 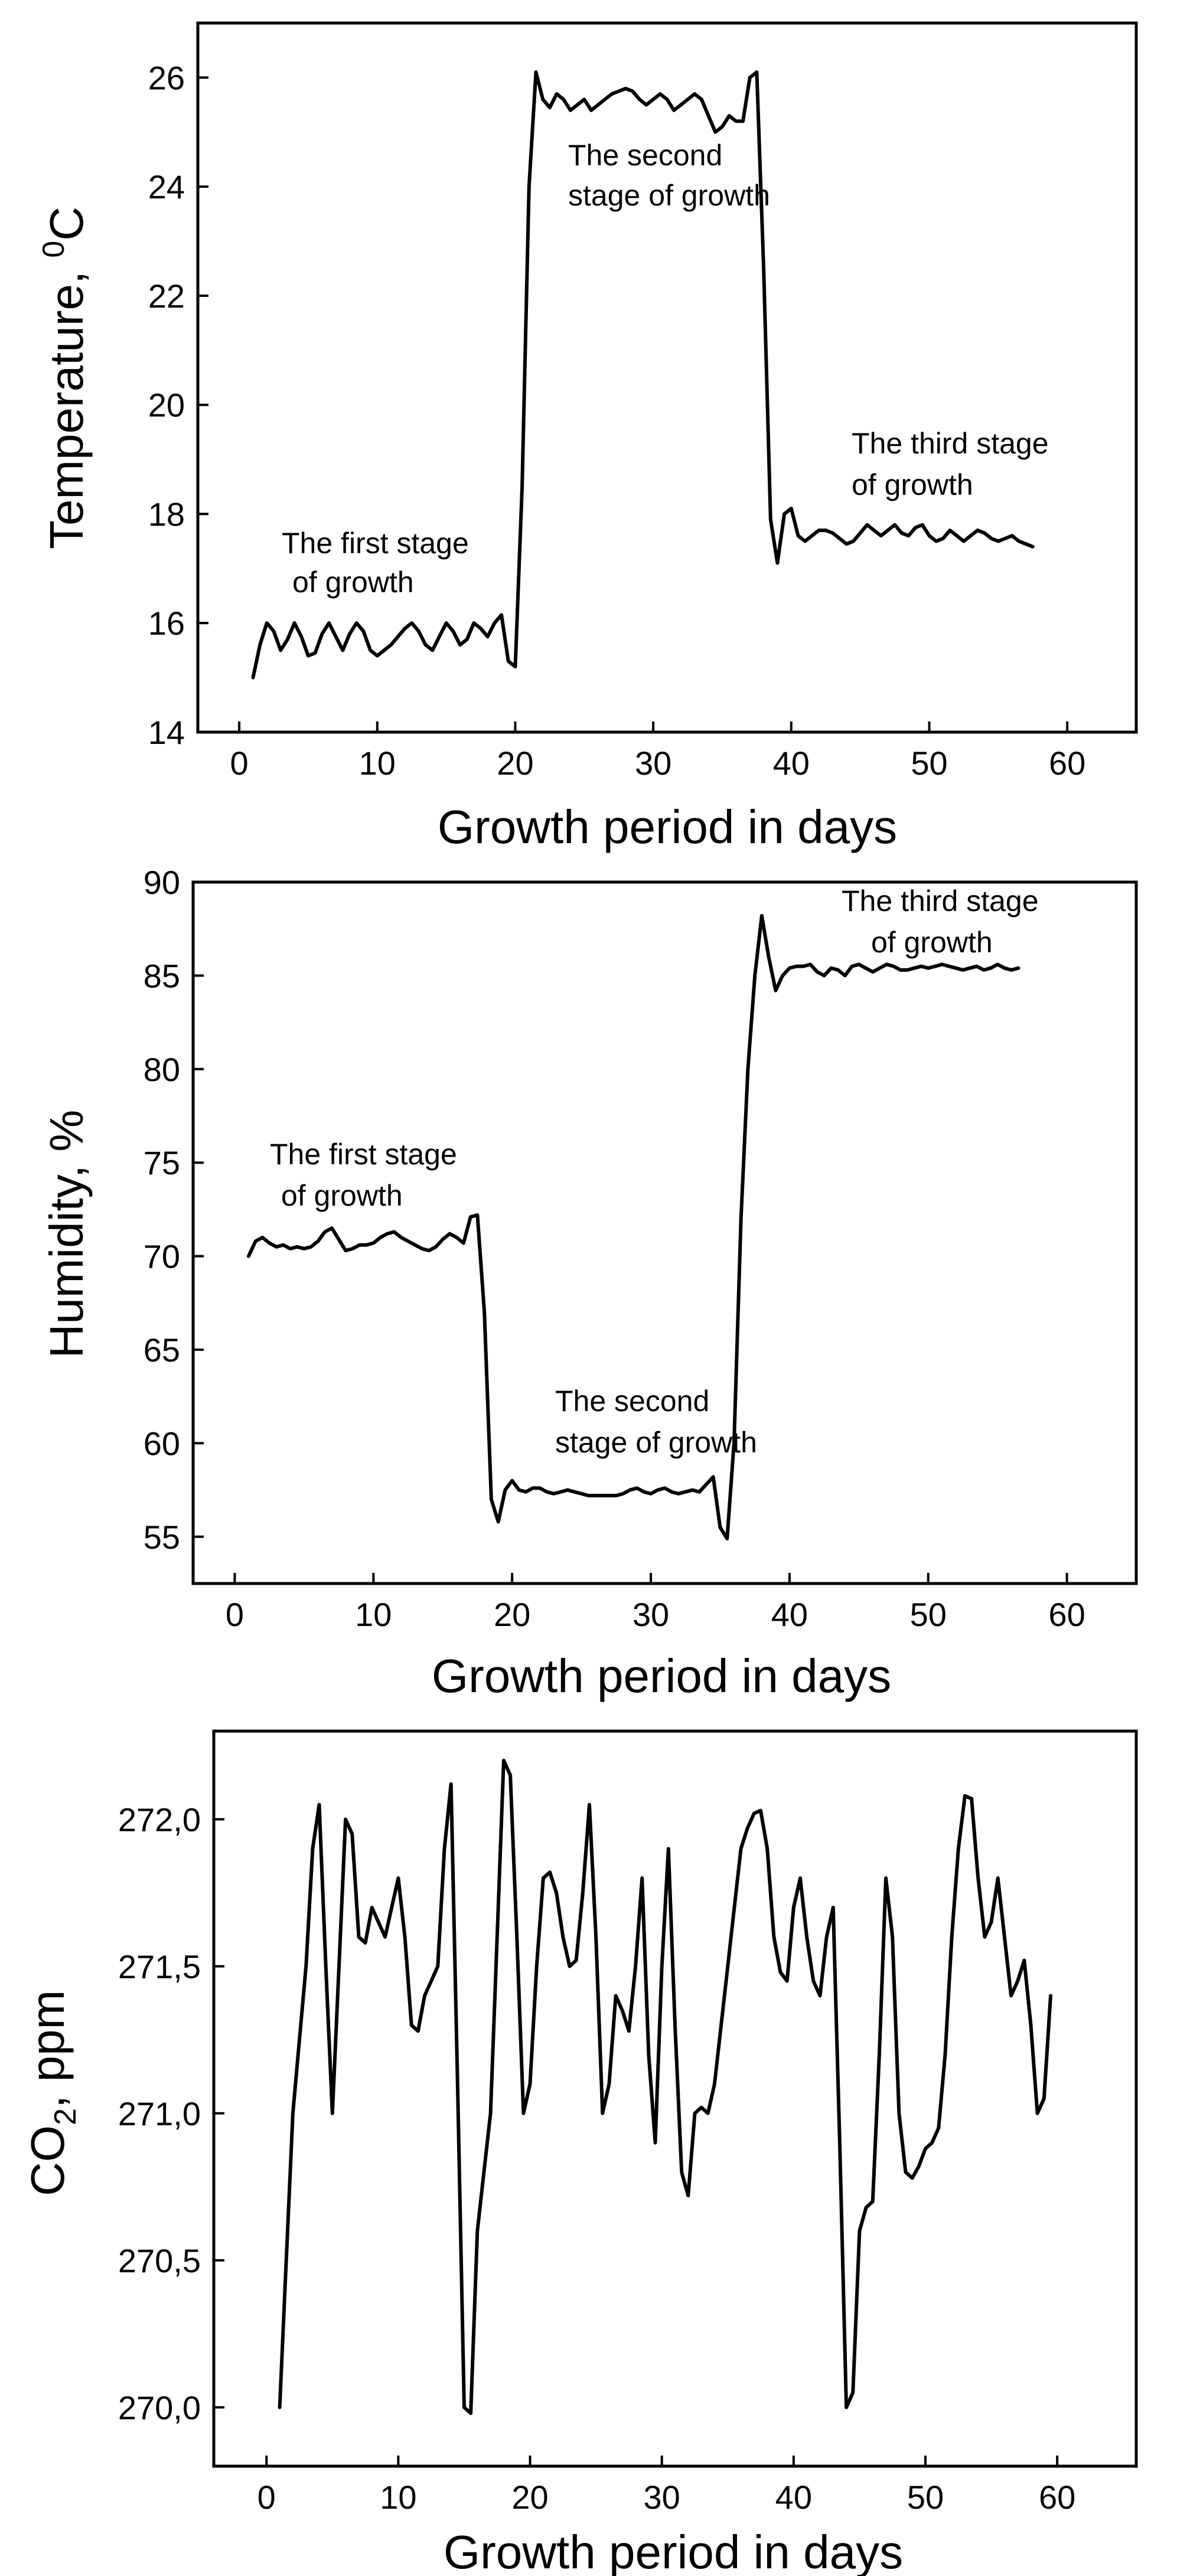 What do you see at coordinates (159, 1819) in the screenshot?
I see `co2-y-tick-label: 272,0` at bounding box center [159, 1819].